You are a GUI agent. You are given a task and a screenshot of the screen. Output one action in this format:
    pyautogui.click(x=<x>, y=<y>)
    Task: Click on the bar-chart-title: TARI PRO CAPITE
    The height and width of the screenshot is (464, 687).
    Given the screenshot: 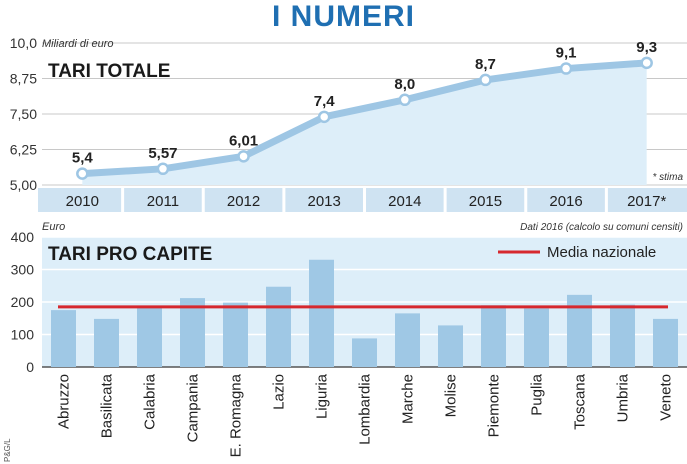 What is the action you would take?
    pyautogui.click(x=130, y=254)
    